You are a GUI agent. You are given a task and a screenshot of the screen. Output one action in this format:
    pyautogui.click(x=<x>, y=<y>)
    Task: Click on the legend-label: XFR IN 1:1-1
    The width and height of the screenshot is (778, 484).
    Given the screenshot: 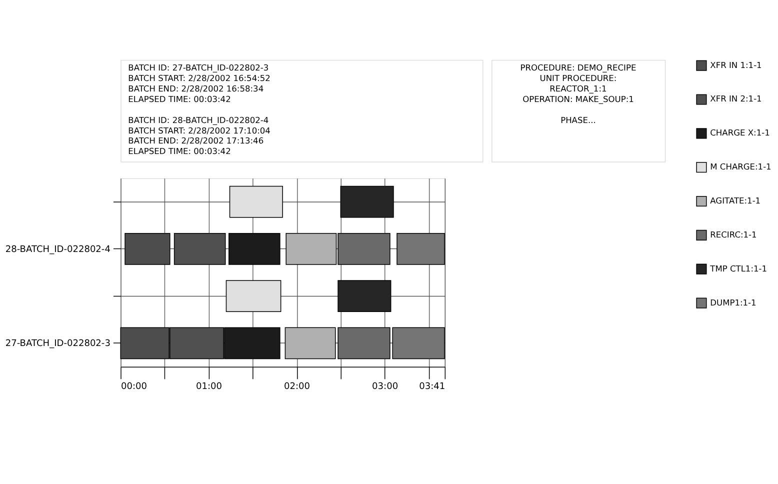 What is the action you would take?
    pyautogui.click(x=736, y=65)
    